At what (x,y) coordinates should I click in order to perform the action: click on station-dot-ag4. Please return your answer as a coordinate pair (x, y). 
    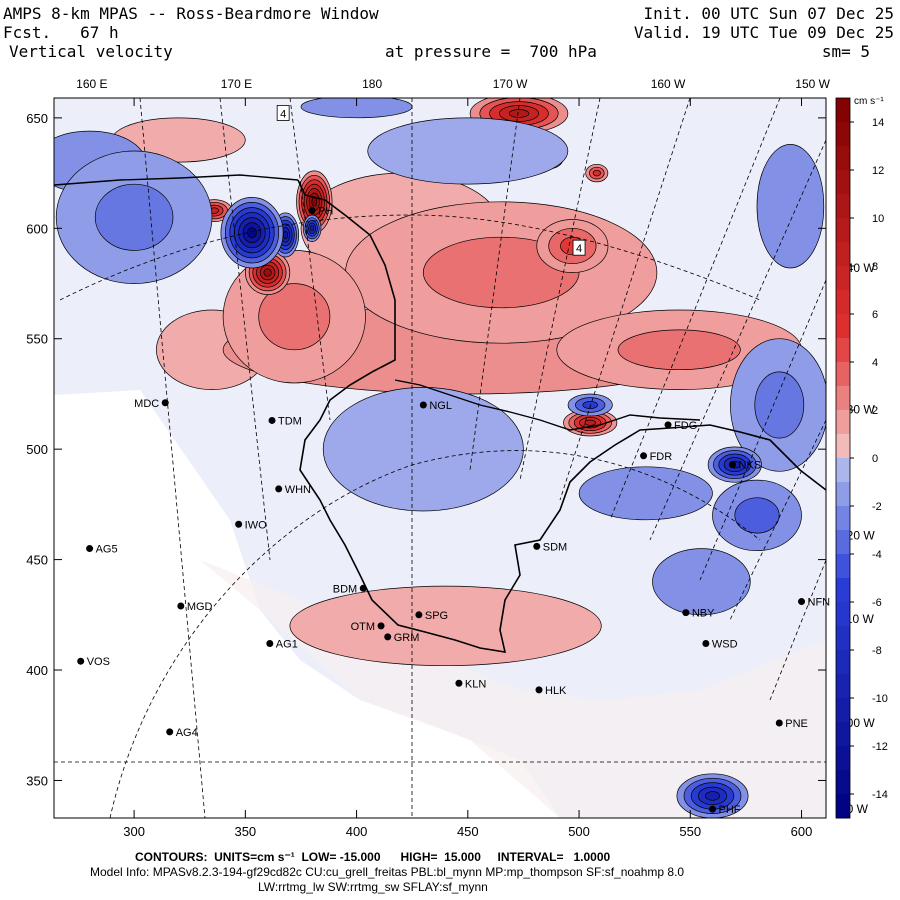
    Looking at the image, I should click on (170, 732).